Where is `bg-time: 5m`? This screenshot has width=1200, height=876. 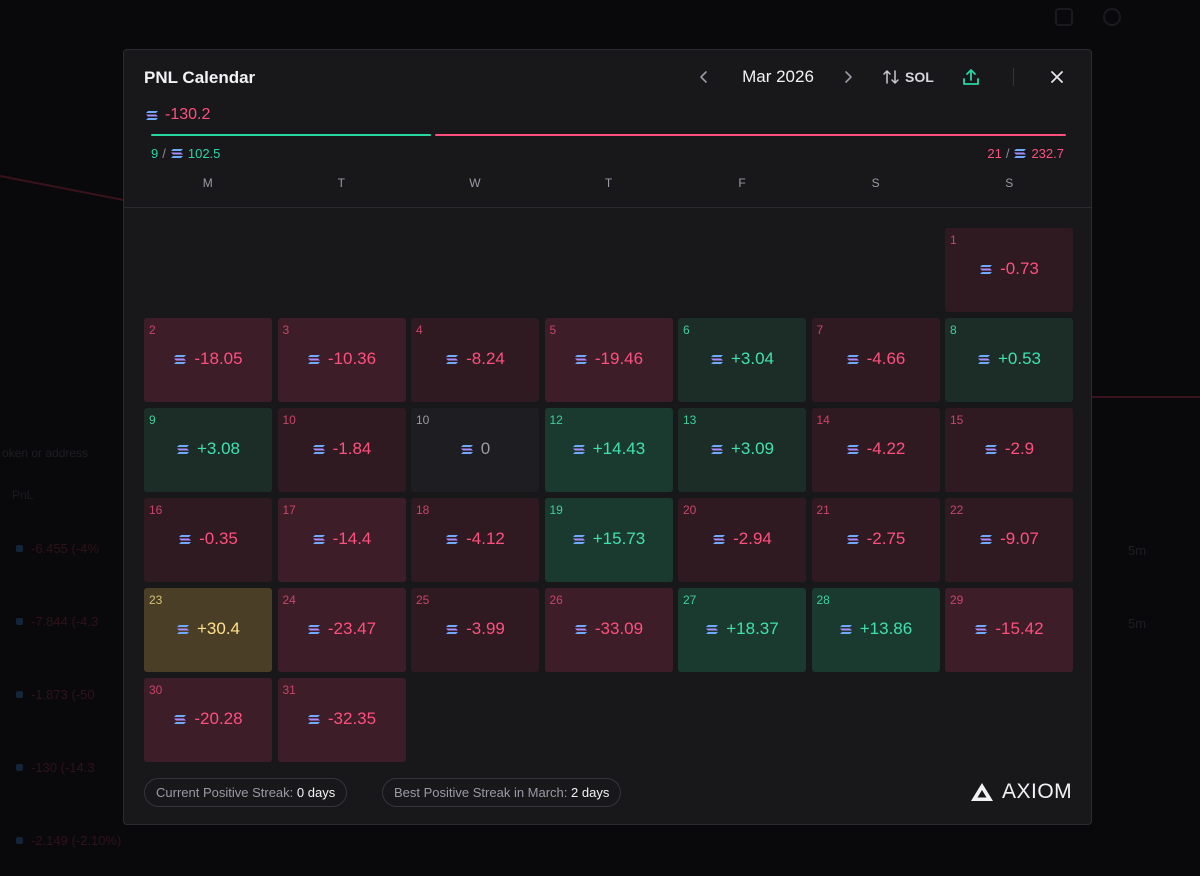 bg-time: 5m is located at coordinates (1137, 550).